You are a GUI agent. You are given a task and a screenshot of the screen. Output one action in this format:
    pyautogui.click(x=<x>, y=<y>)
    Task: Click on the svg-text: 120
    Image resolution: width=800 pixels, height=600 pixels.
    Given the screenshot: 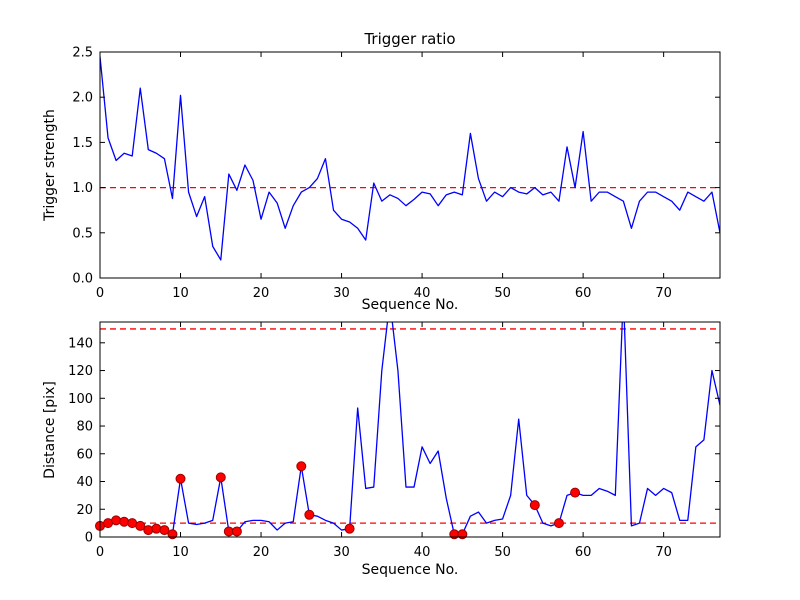 What is the action you would take?
    pyautogui.click(x=80, y=371)
    